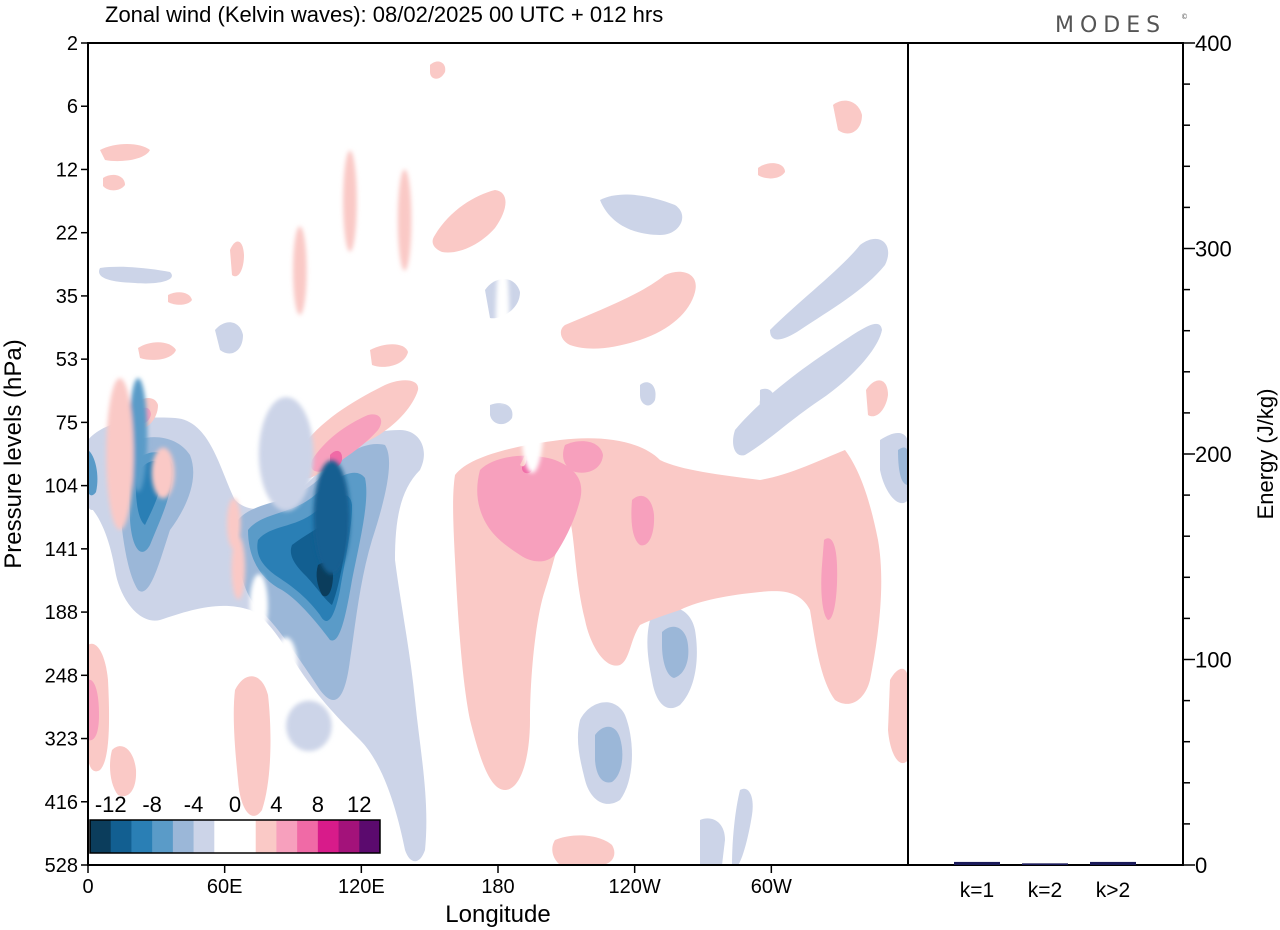 This screenshot has width=1280, height=930. I want to click on y-tick-label: 2, so click(72, 44).